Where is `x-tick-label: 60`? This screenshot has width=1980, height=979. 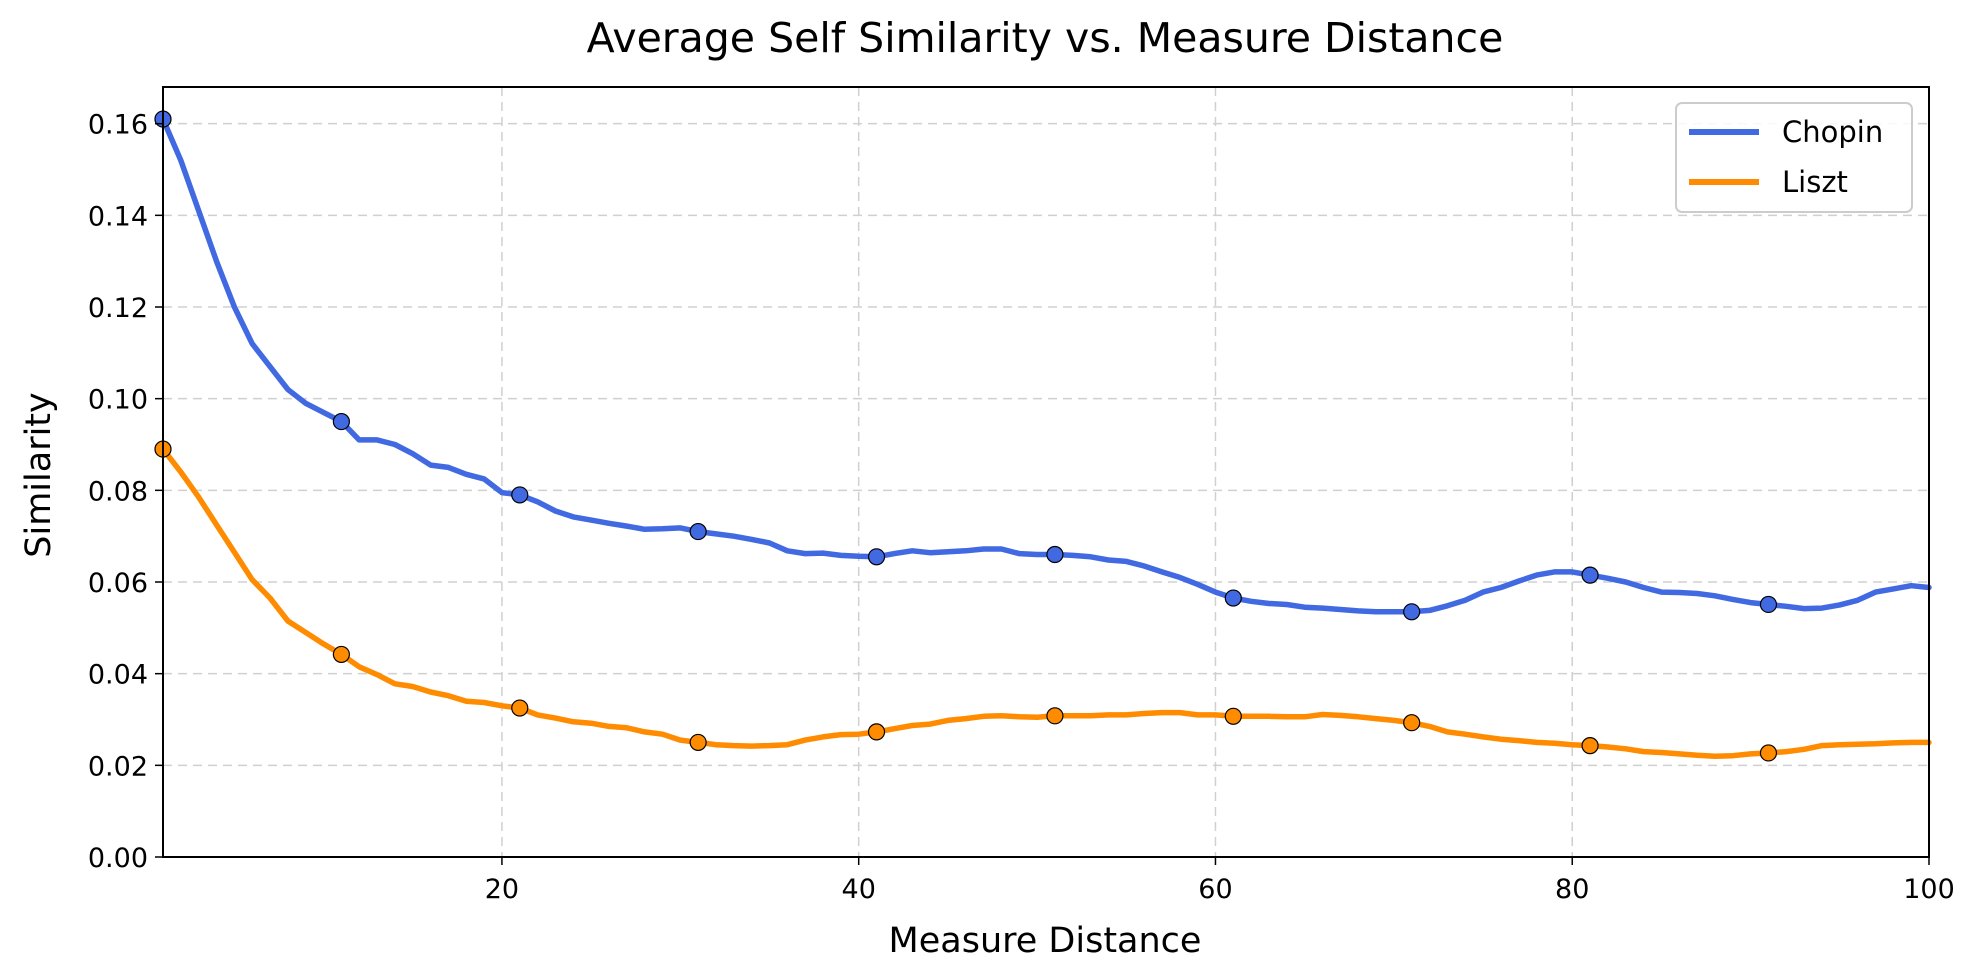 x-tick-label: 60 is located at coordinates (1215, 889).